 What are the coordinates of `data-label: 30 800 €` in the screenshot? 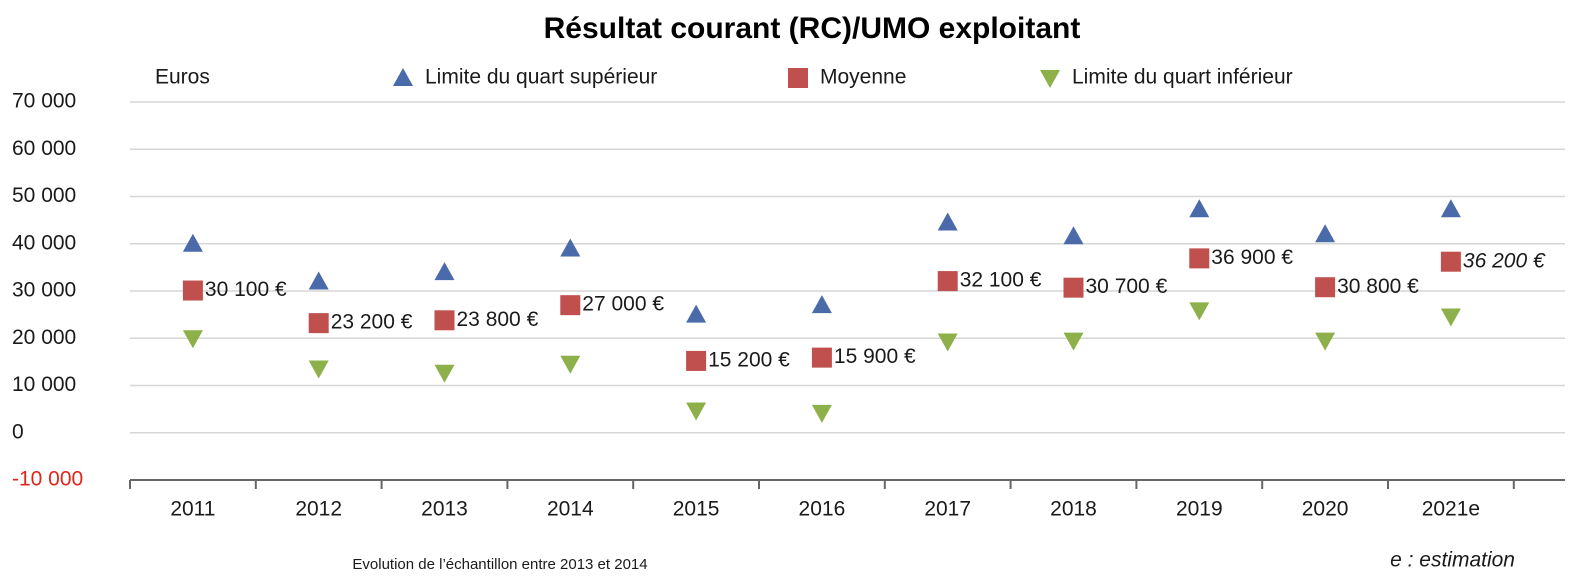 It's located at (1378, 286).